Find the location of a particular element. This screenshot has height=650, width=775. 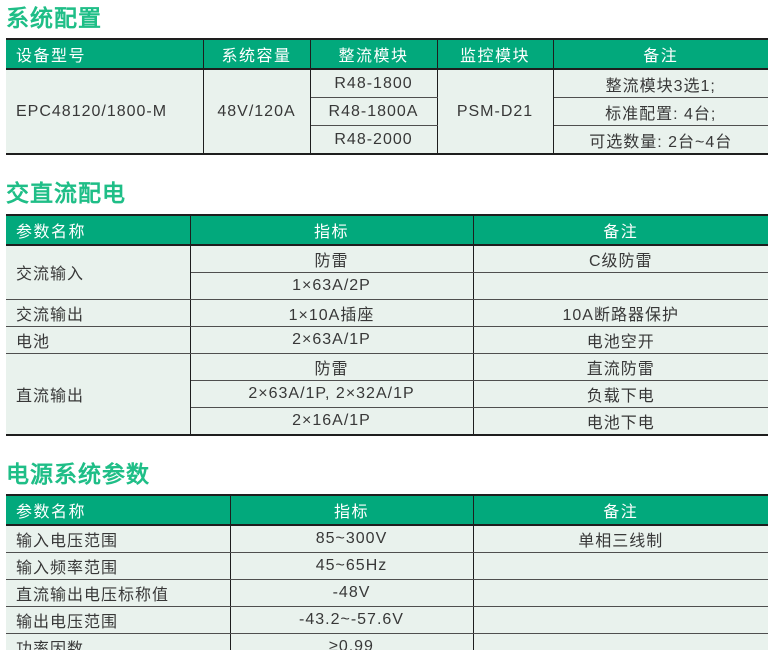

cell-param-ac-output: 交流输出 is located at coordinates (98, 313).